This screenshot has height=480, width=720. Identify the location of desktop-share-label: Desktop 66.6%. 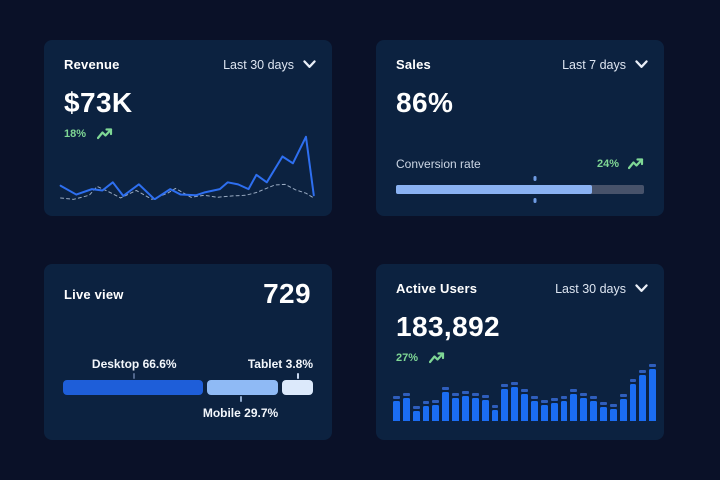
(134, 364).